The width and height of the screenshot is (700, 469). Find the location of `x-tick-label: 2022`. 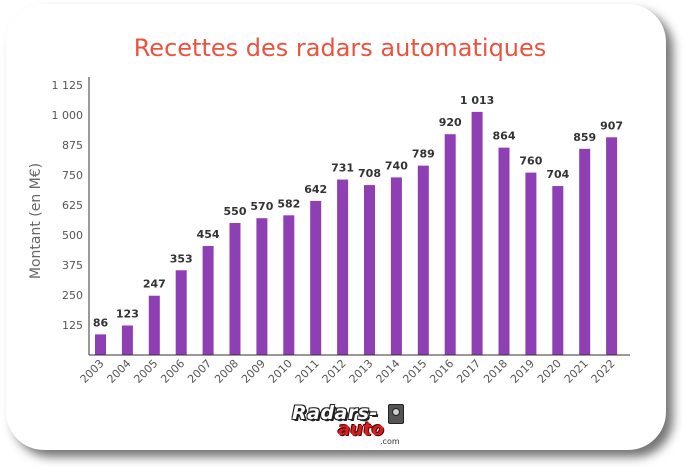

x-tick-label: 2022 is located at coordinates (603, 371).